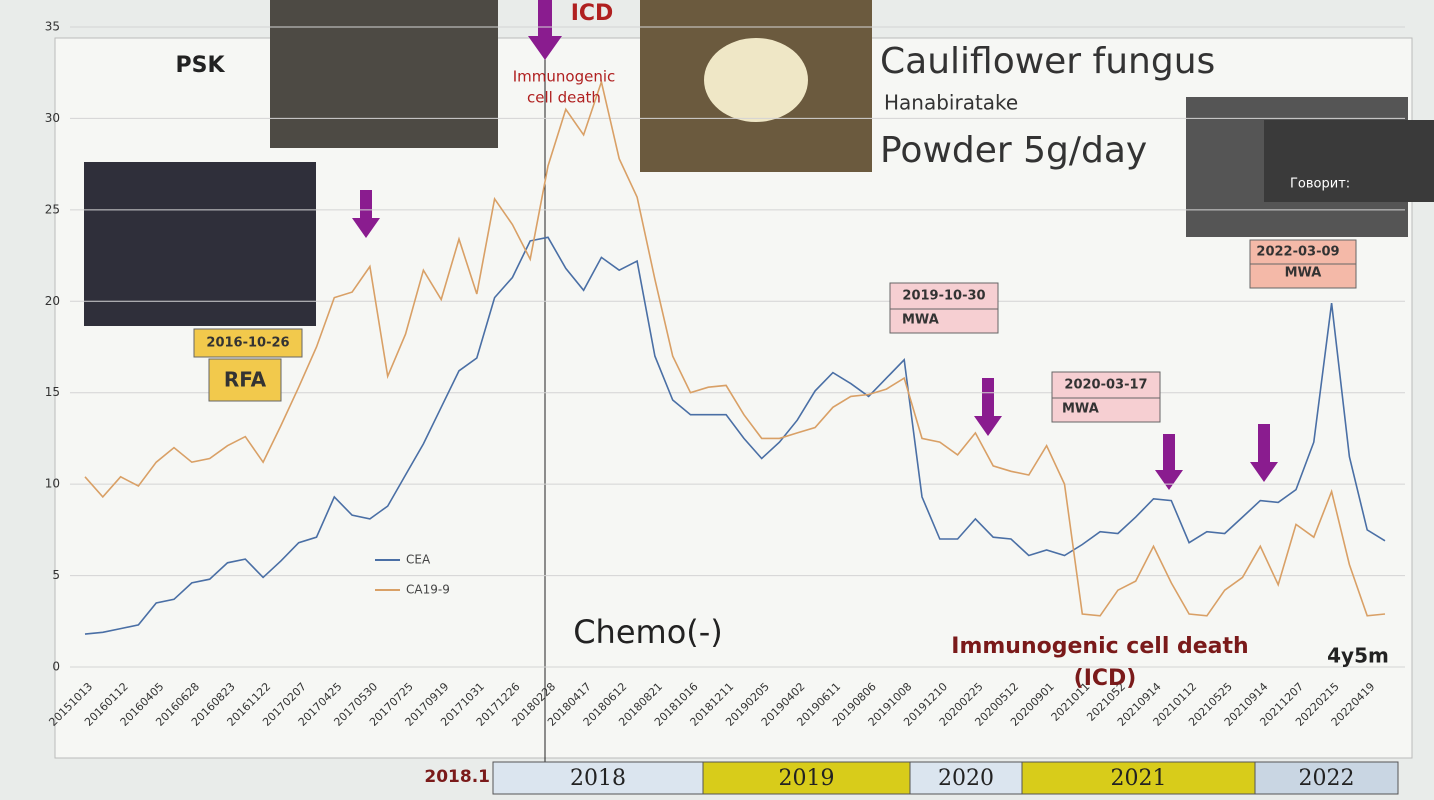 The height and width of the screenshot is (800, 1434). Describe the element at coordinates (756, 80) in the screenshot. I see `photo-fungus` at that location.